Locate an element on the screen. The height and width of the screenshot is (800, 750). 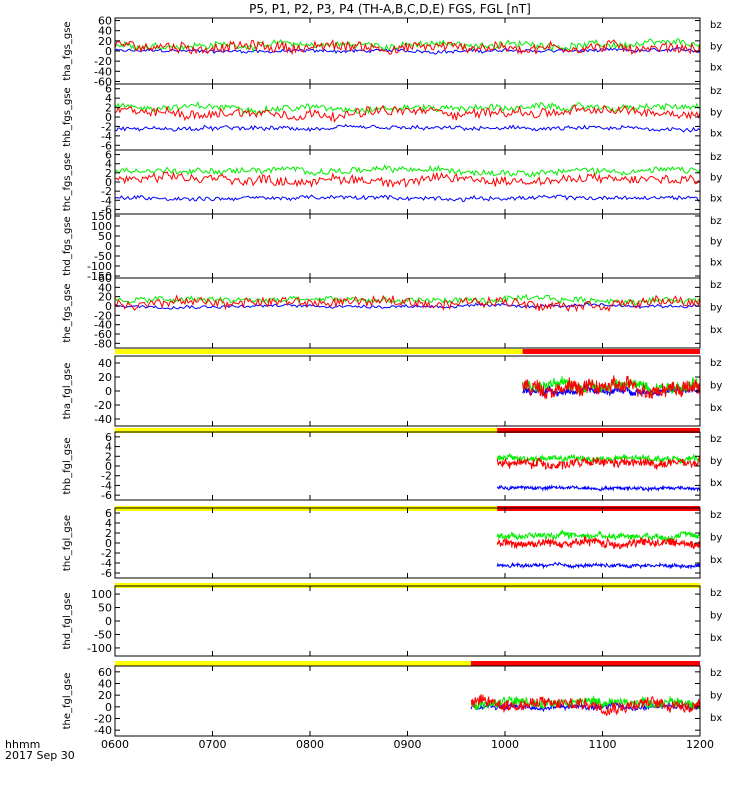
y-axis-label: thb_fgs_gse is located at coordinates (67, 116).